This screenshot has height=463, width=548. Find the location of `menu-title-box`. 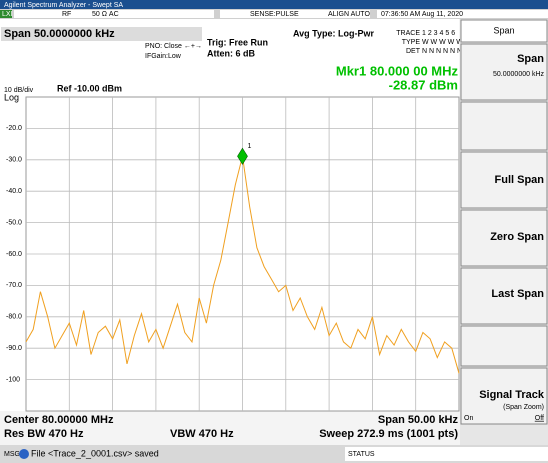

menu-title-box is located at coordinates (504, 31).